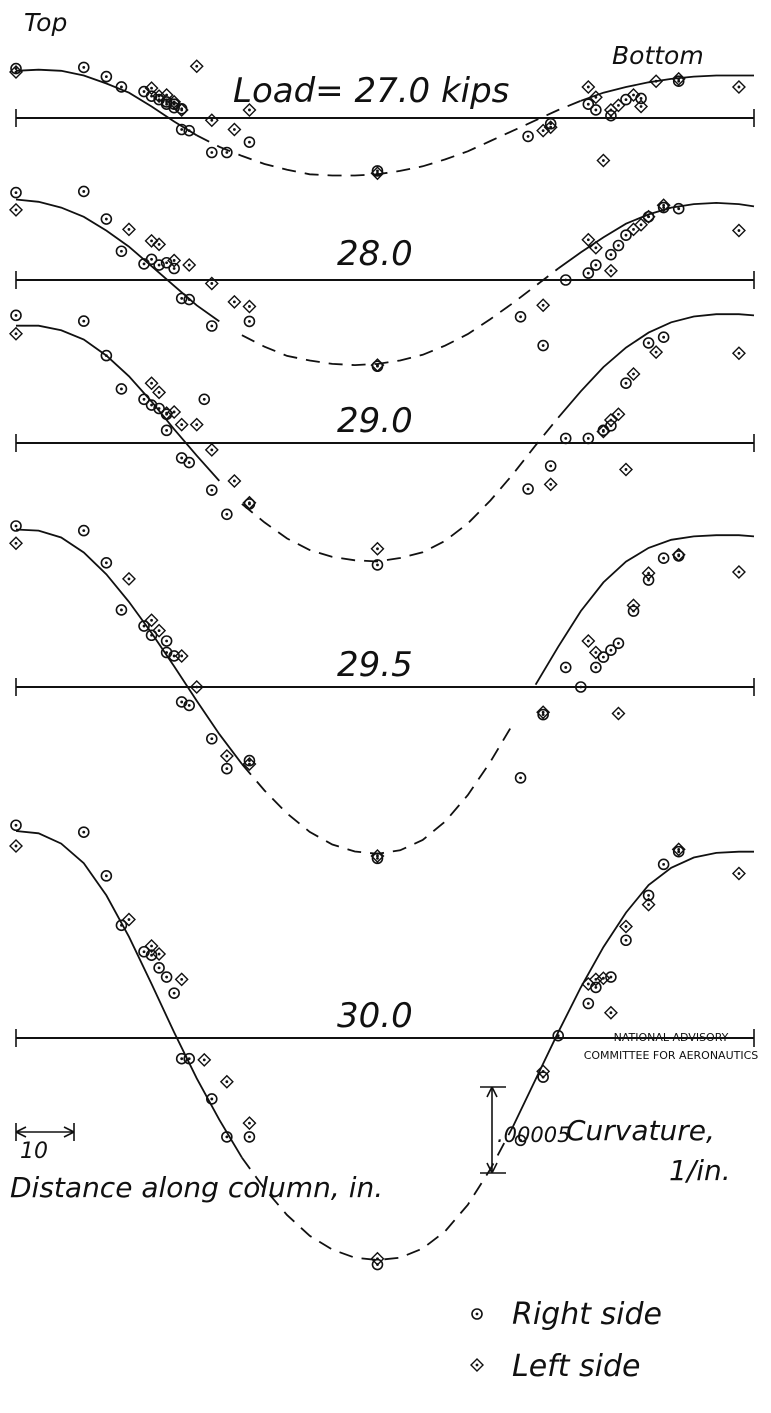 This screenshot has height=1413, width=771. Describe the element at coordinates (45, 1132) in the screenshot. I see `scale-bar-arrows` at that location.